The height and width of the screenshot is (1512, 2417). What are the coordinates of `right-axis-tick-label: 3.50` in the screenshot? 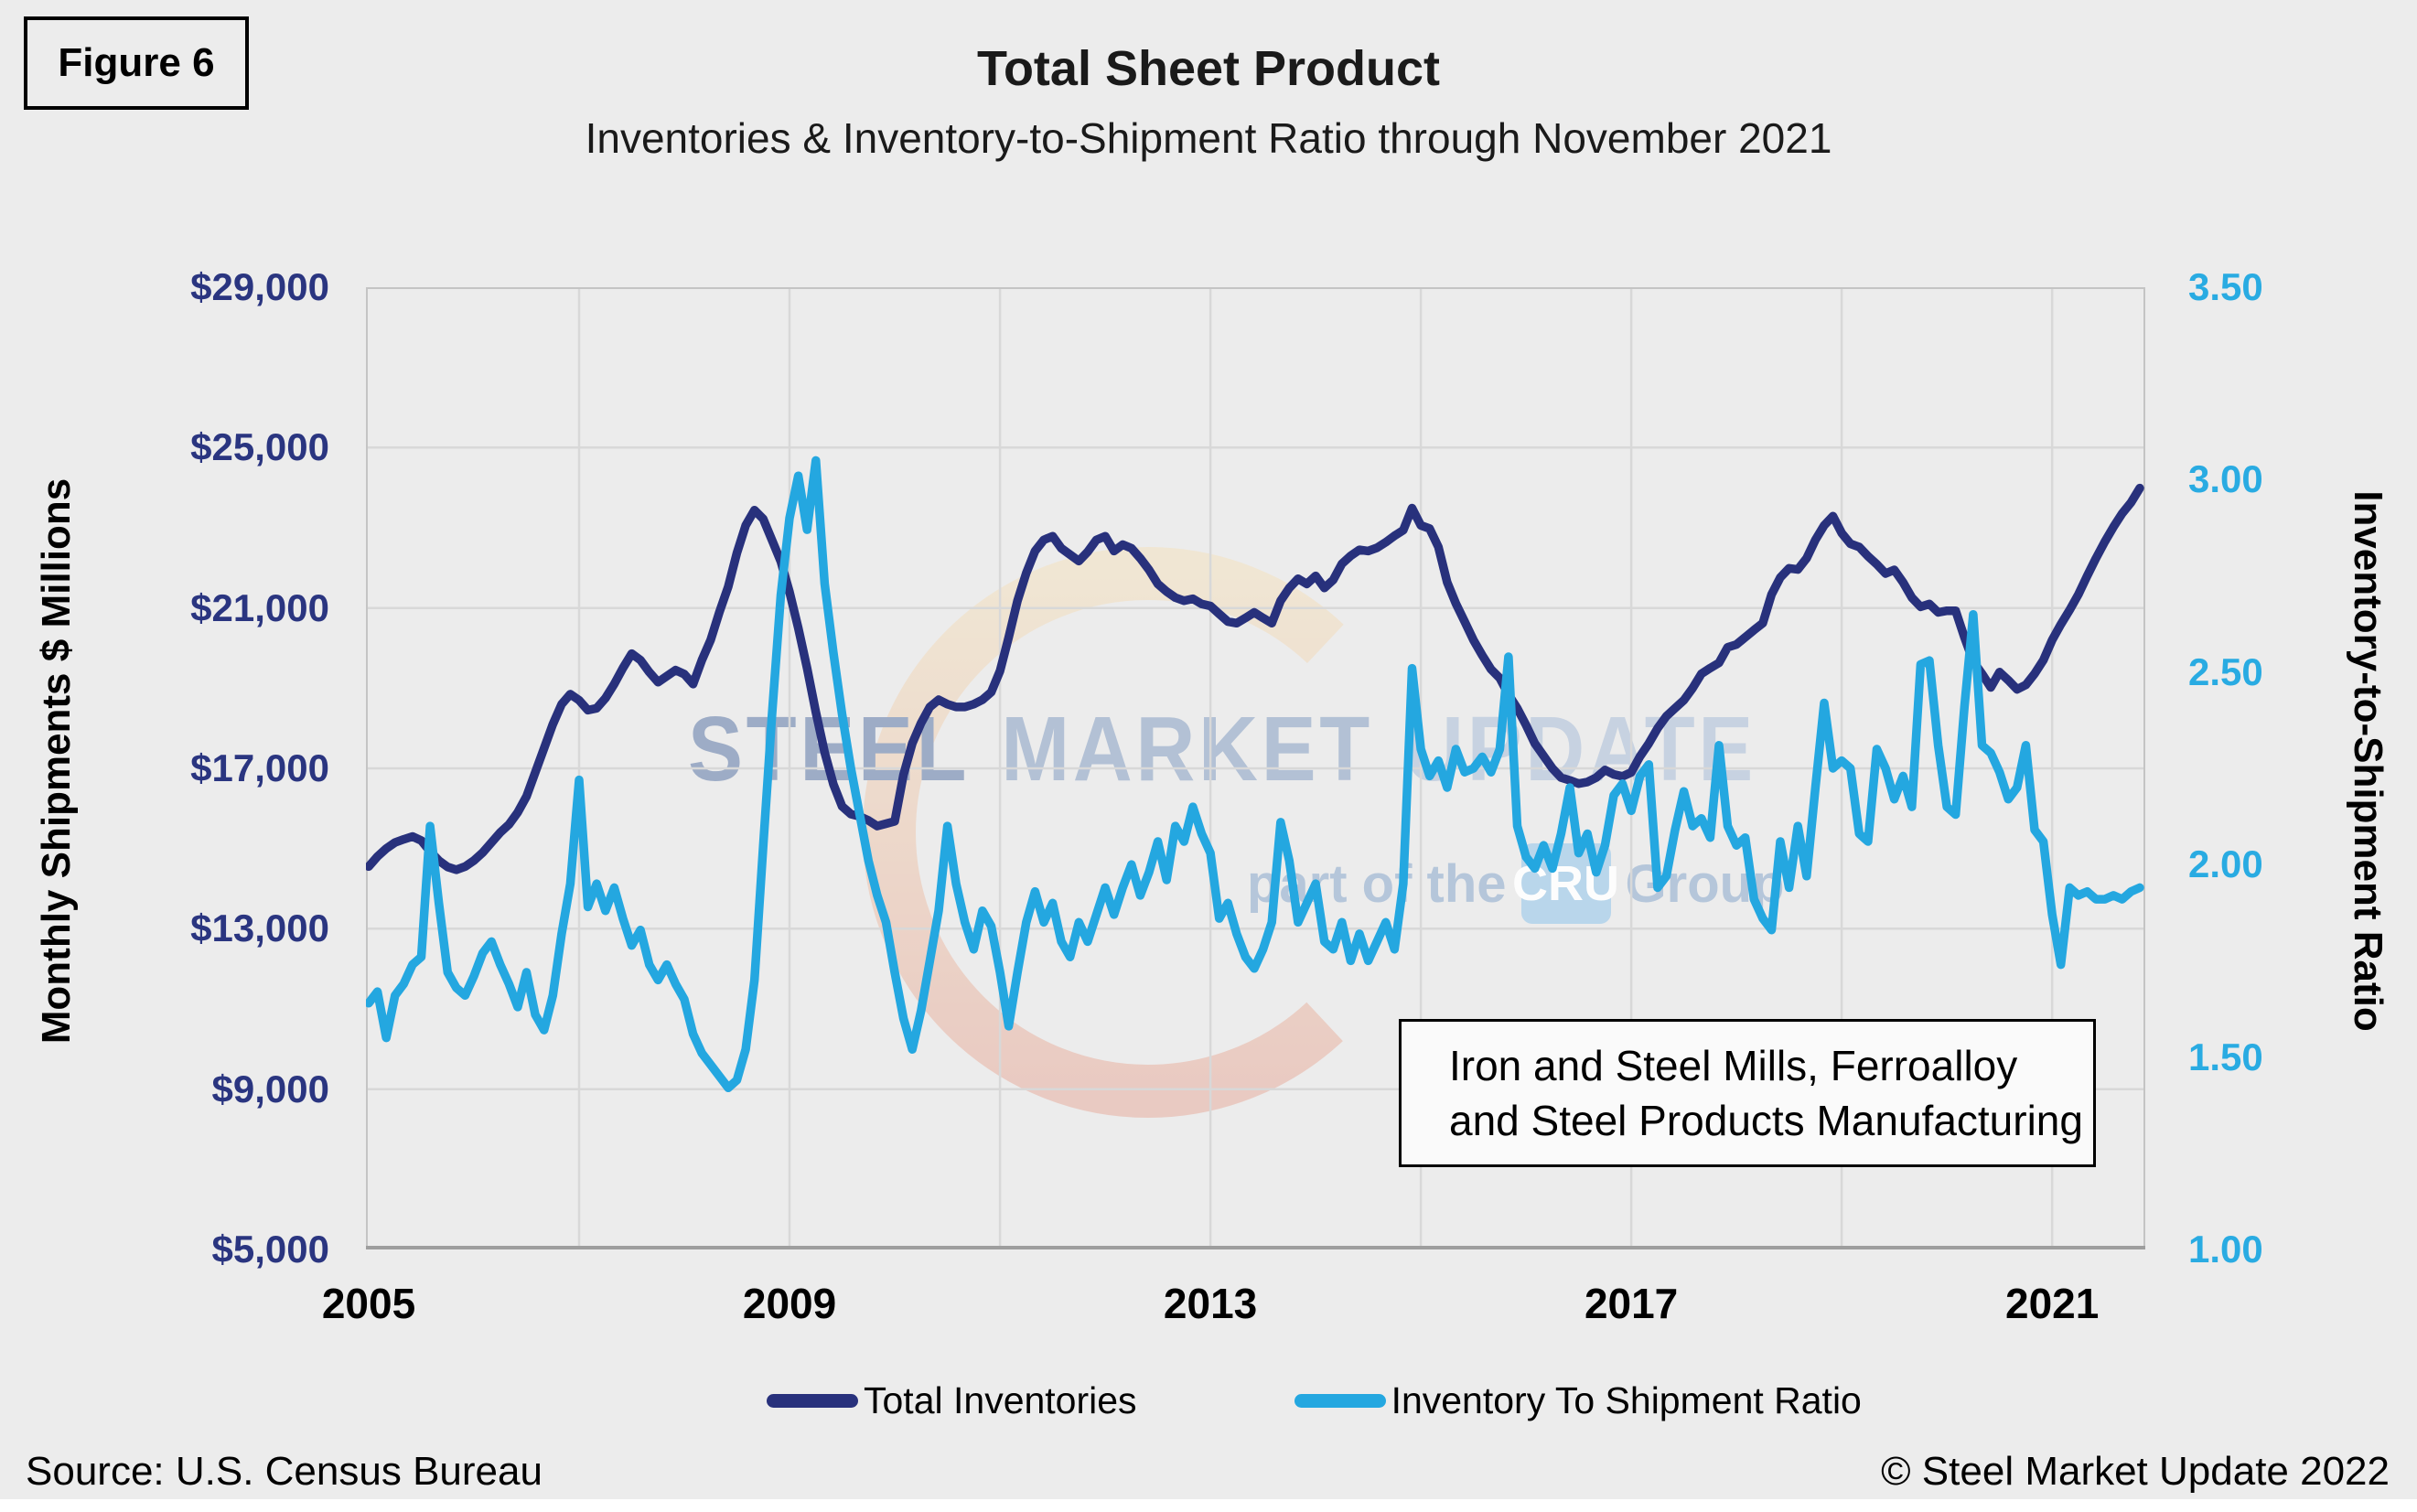 It's located at (2225, 286).